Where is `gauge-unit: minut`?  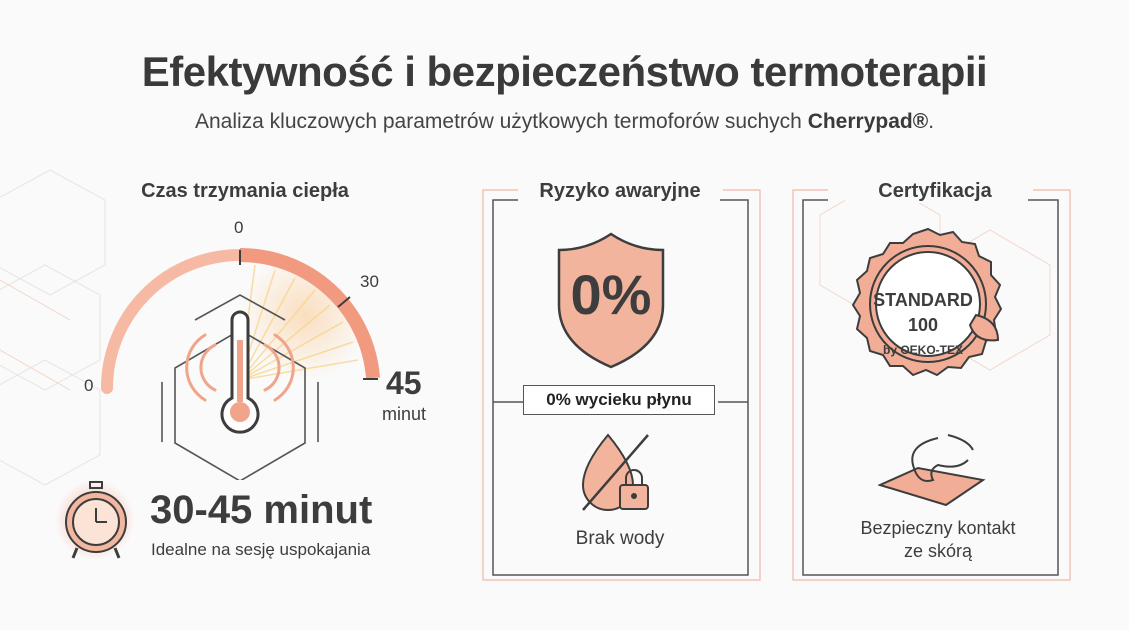 gauge-unit: minut is located at coordinates (404, 414).